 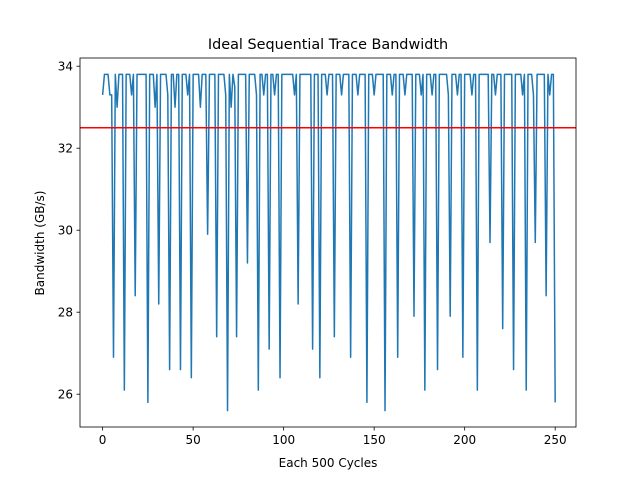 What do you see at coordinates (65, 148) in the screenshot?
I see `y-tick-label: 32` at bounding box center [65, 148].